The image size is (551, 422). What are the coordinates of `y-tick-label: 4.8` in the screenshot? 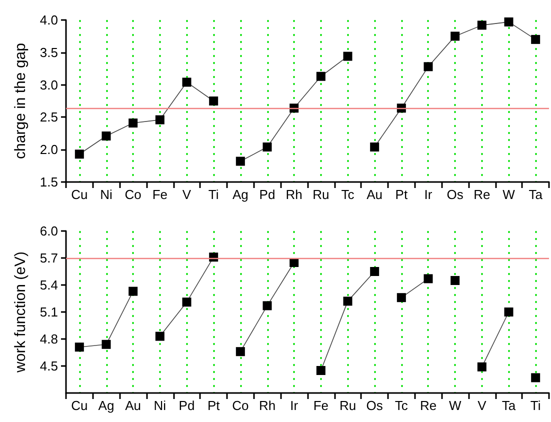 It's located at (49, 339).